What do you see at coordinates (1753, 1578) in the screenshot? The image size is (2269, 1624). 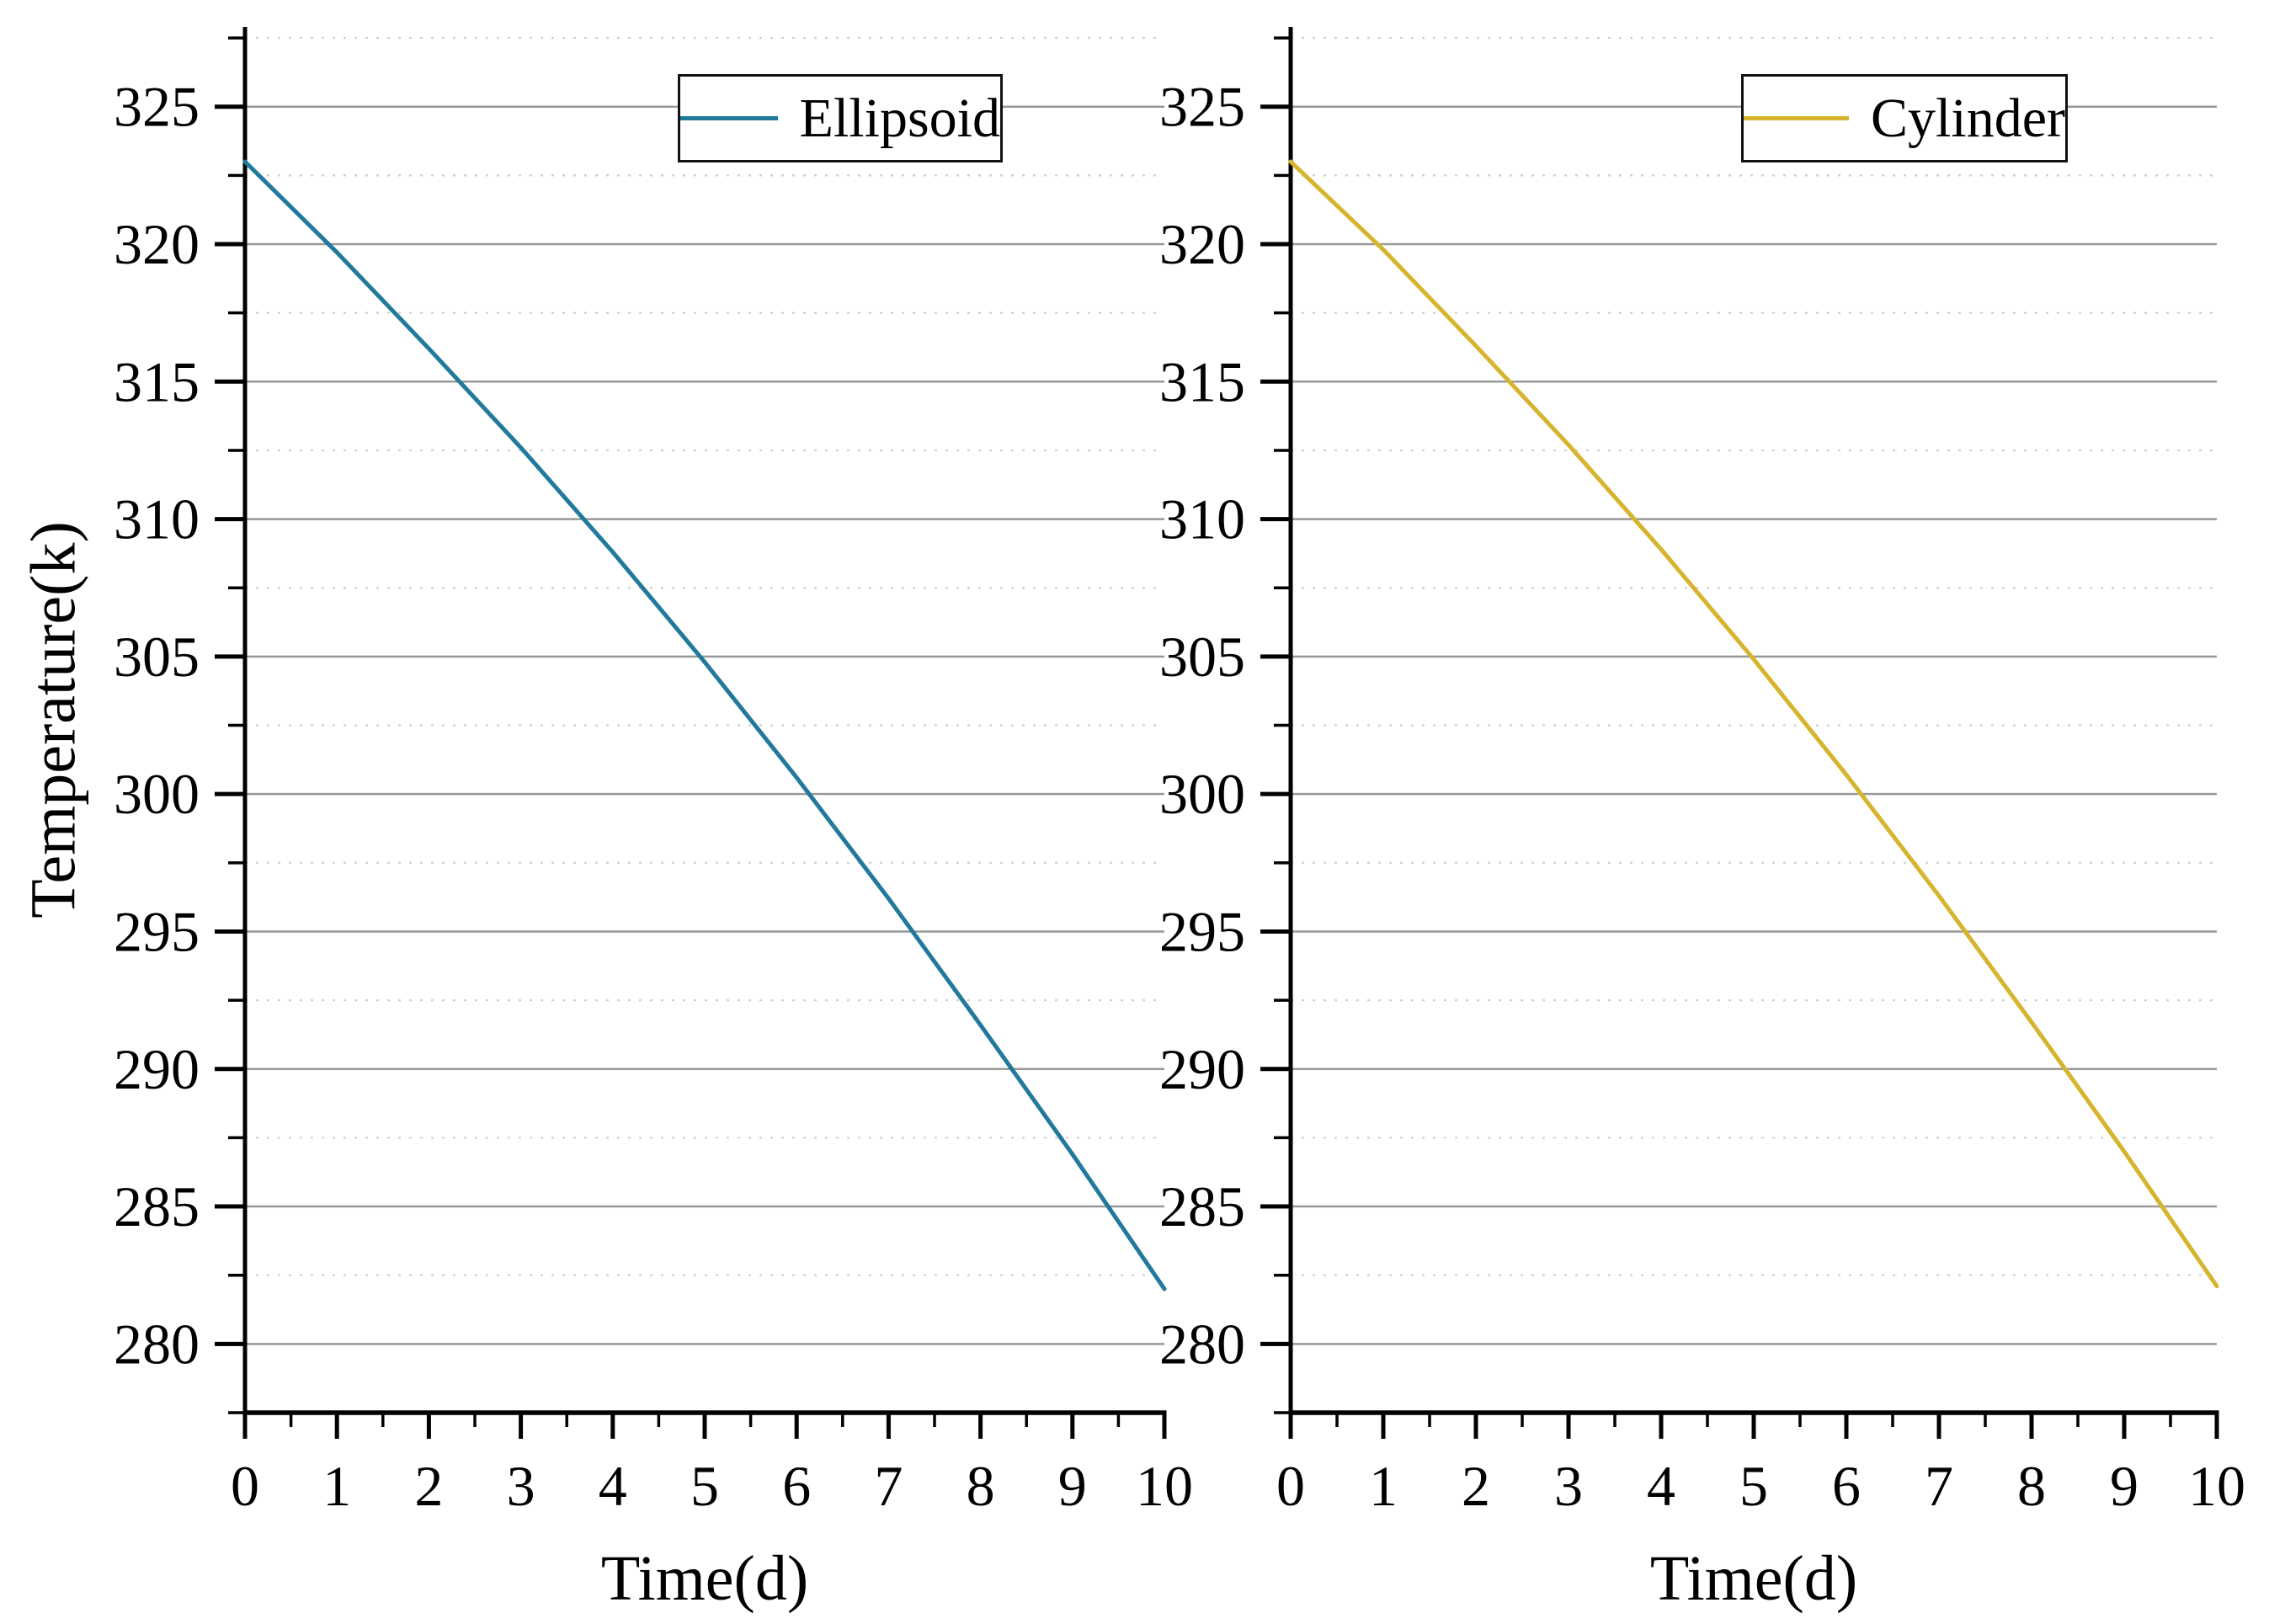 I see `x-axis-title-right: Time(d)` at bounding box center [1753, 1578].